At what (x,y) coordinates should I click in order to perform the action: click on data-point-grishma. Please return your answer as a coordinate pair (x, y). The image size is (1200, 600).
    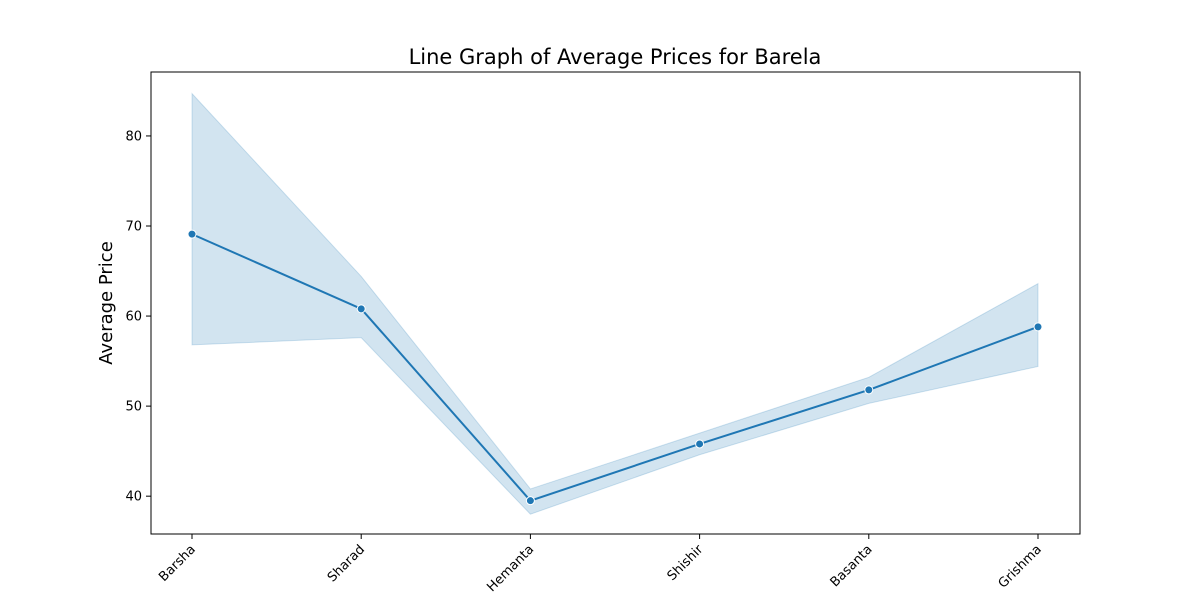
    Looking at the image, I should click on (1038, 327).